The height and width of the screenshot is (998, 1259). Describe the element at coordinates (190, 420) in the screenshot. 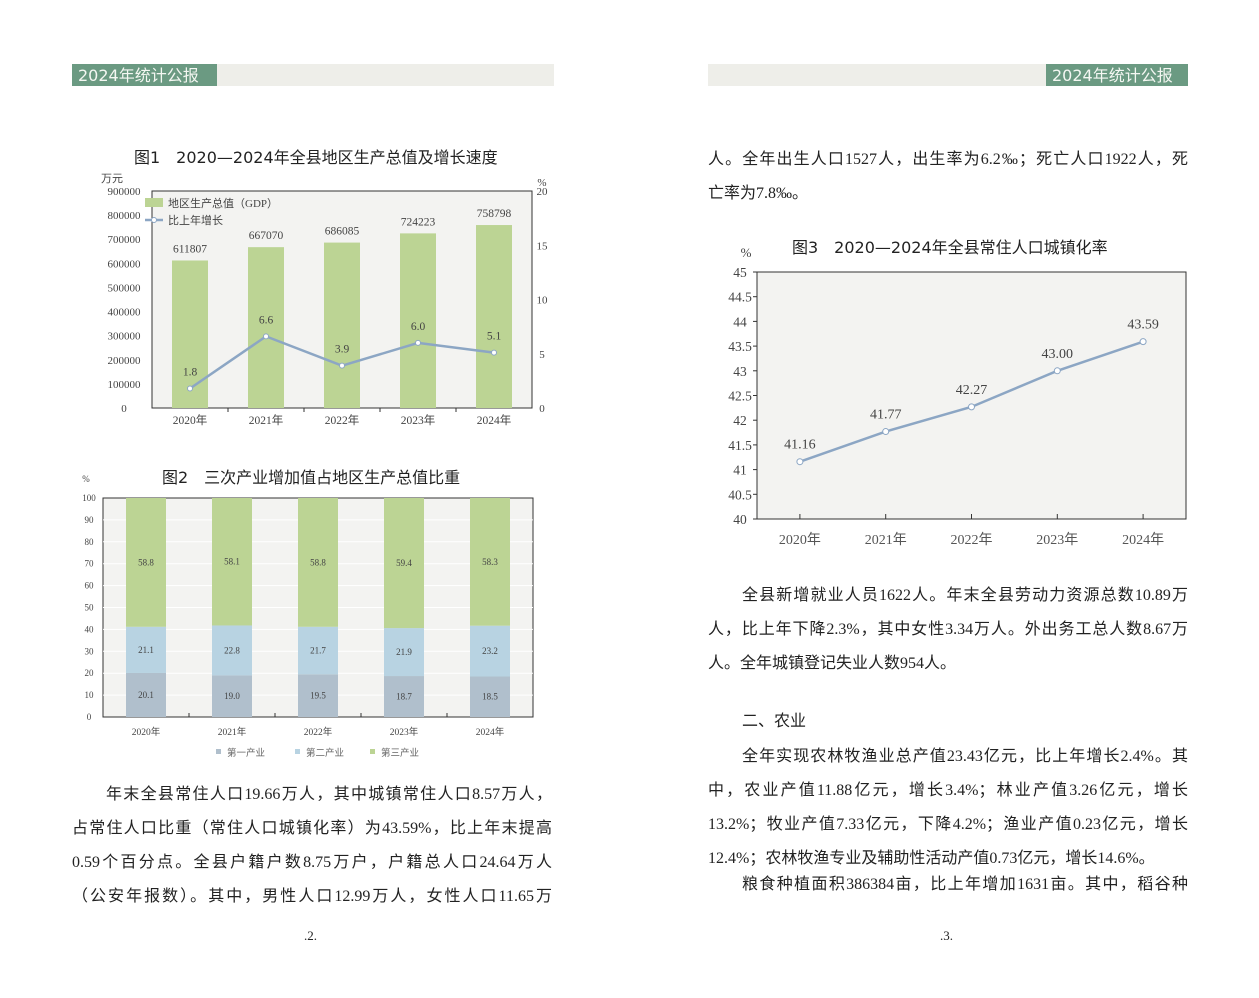

I see `chart1-x-tick: 2020年` at that location.